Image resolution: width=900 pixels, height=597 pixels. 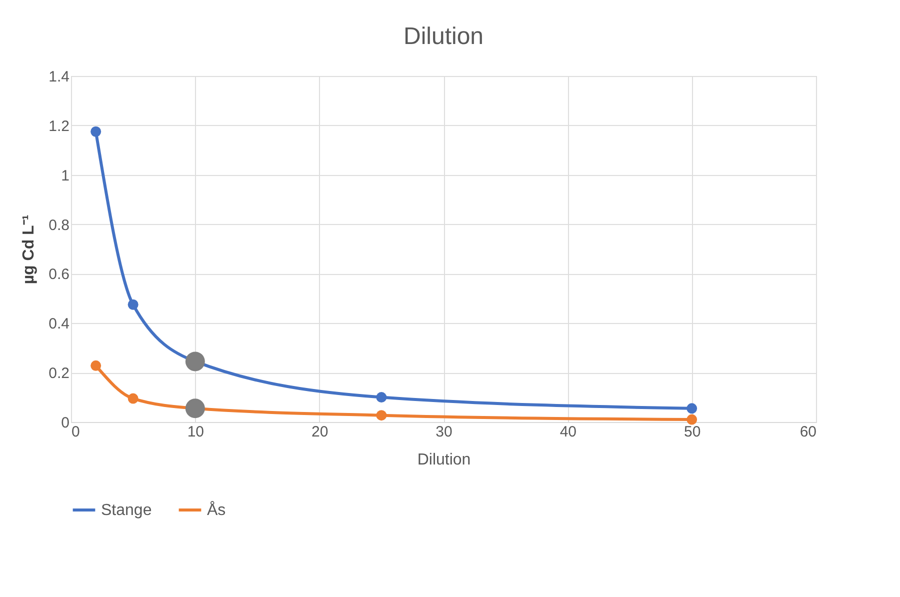 I want to click on y-tick-label: 1.4, so click(x=59, y=77).